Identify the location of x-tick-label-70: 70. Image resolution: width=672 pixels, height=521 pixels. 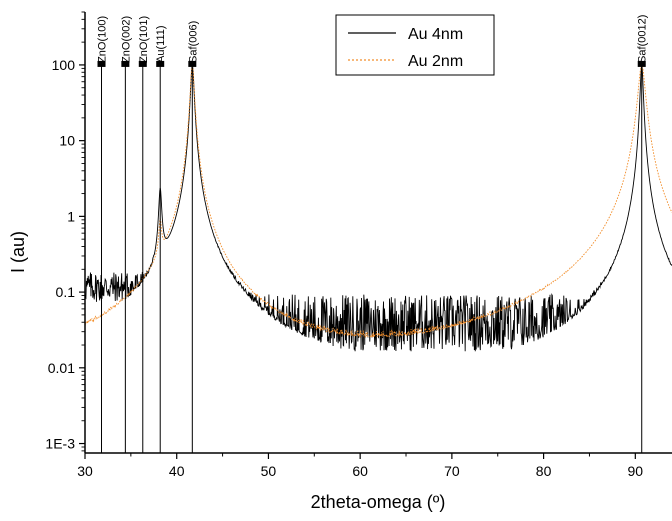
(452, 471).